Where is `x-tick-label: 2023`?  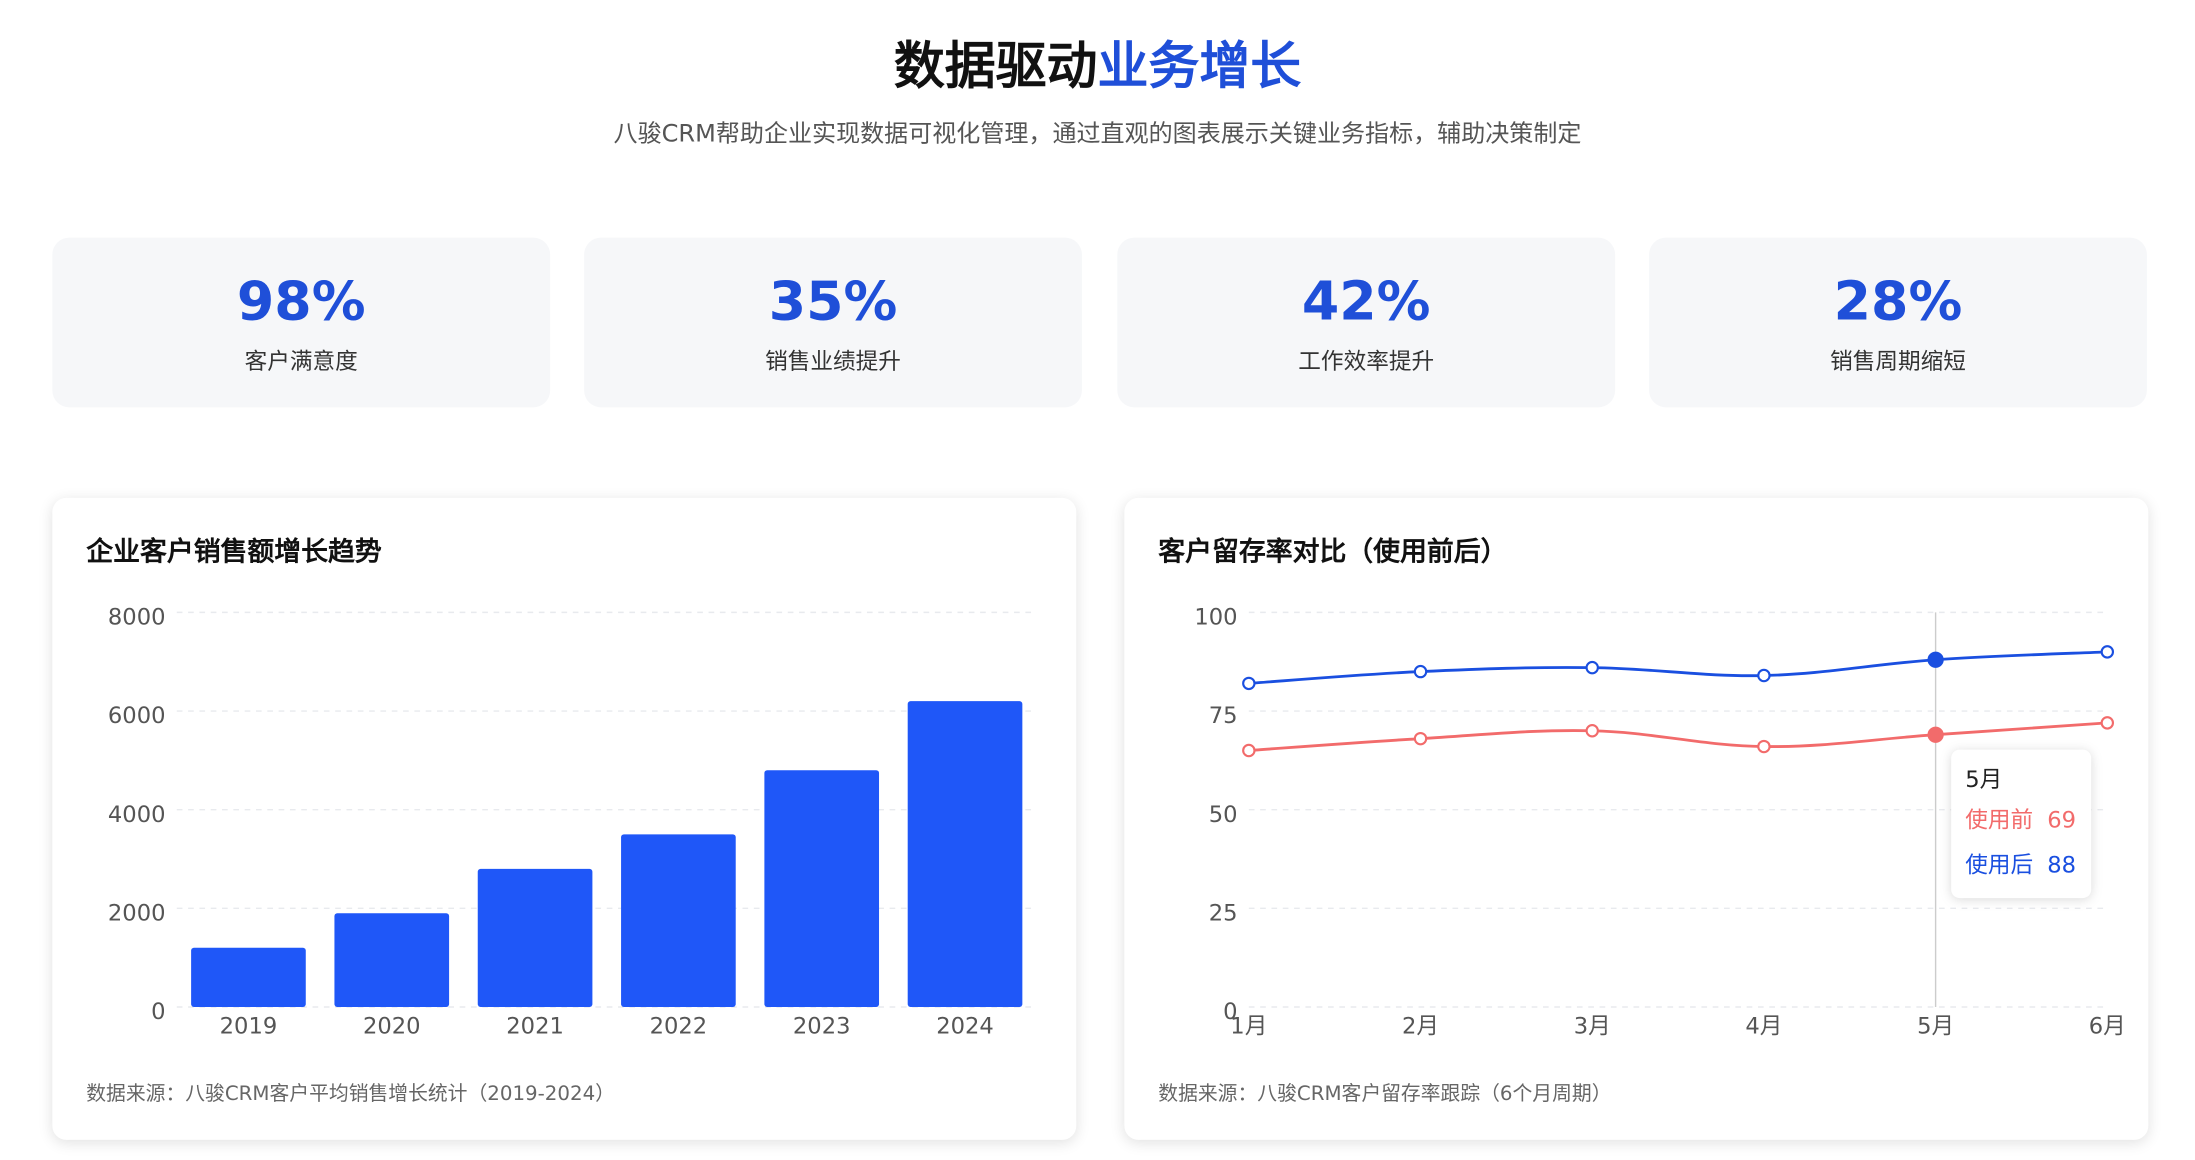
x-tick-label: 2023 is located at coordinates (822, 1026).